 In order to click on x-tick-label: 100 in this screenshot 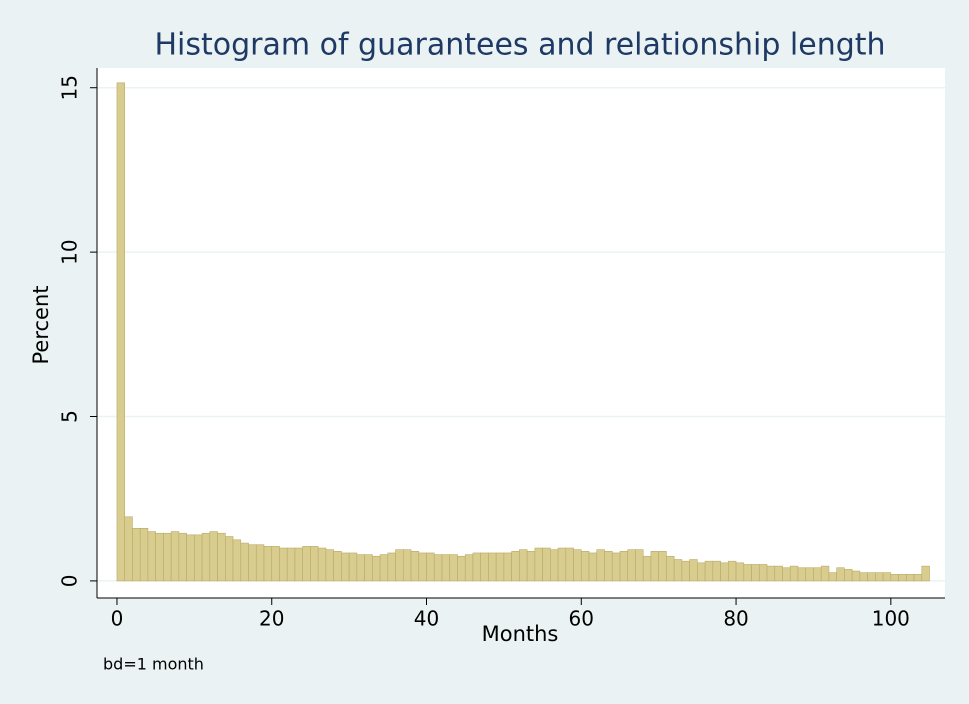, I will do `click(891, 619)`.